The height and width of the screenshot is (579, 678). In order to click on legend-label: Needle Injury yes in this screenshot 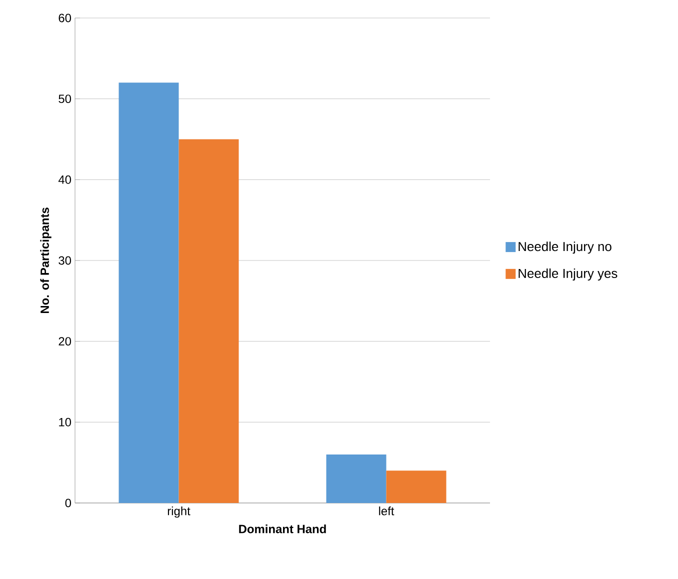, I will do `click(568, 274)`.